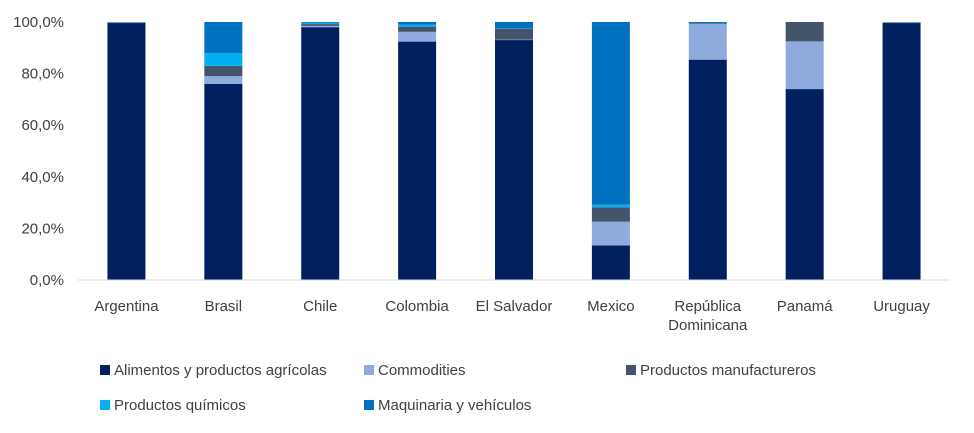 The image size is (974, 433). What do you see at coordinates (805, 306) in the screenshot?
I see `x-tick-label: Panamá` at bounding box center [805, 306].